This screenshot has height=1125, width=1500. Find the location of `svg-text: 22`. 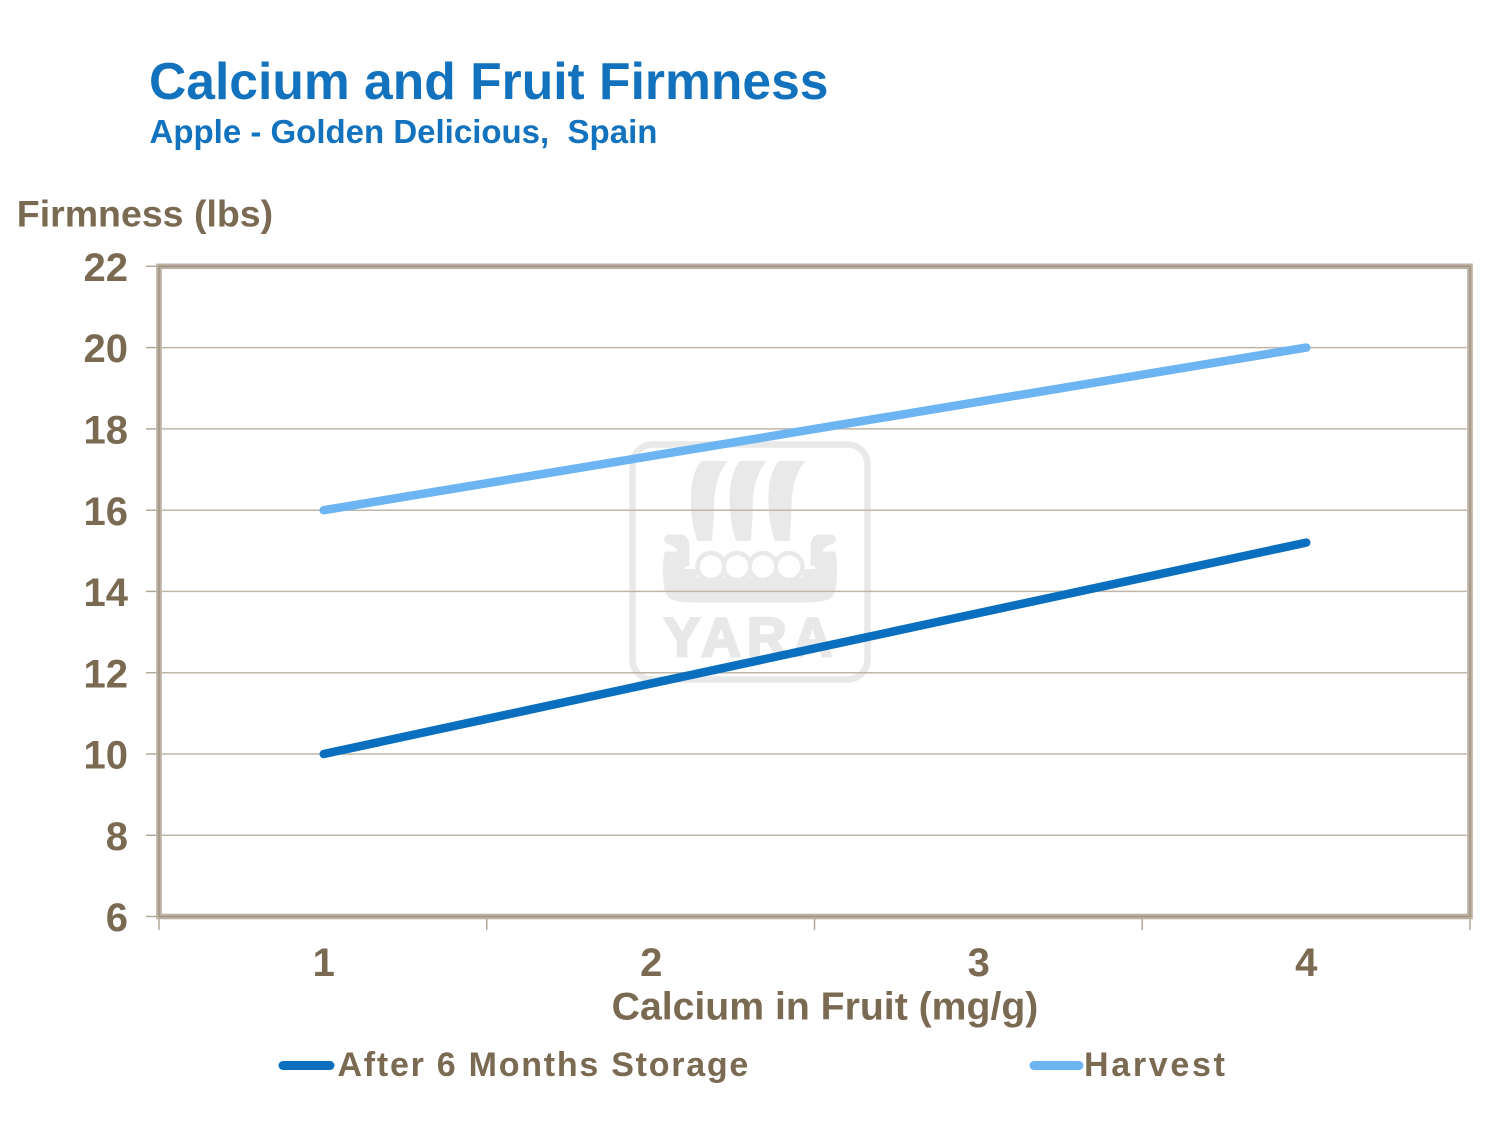

svg-text: 22 is located at coordinates (106, 268).